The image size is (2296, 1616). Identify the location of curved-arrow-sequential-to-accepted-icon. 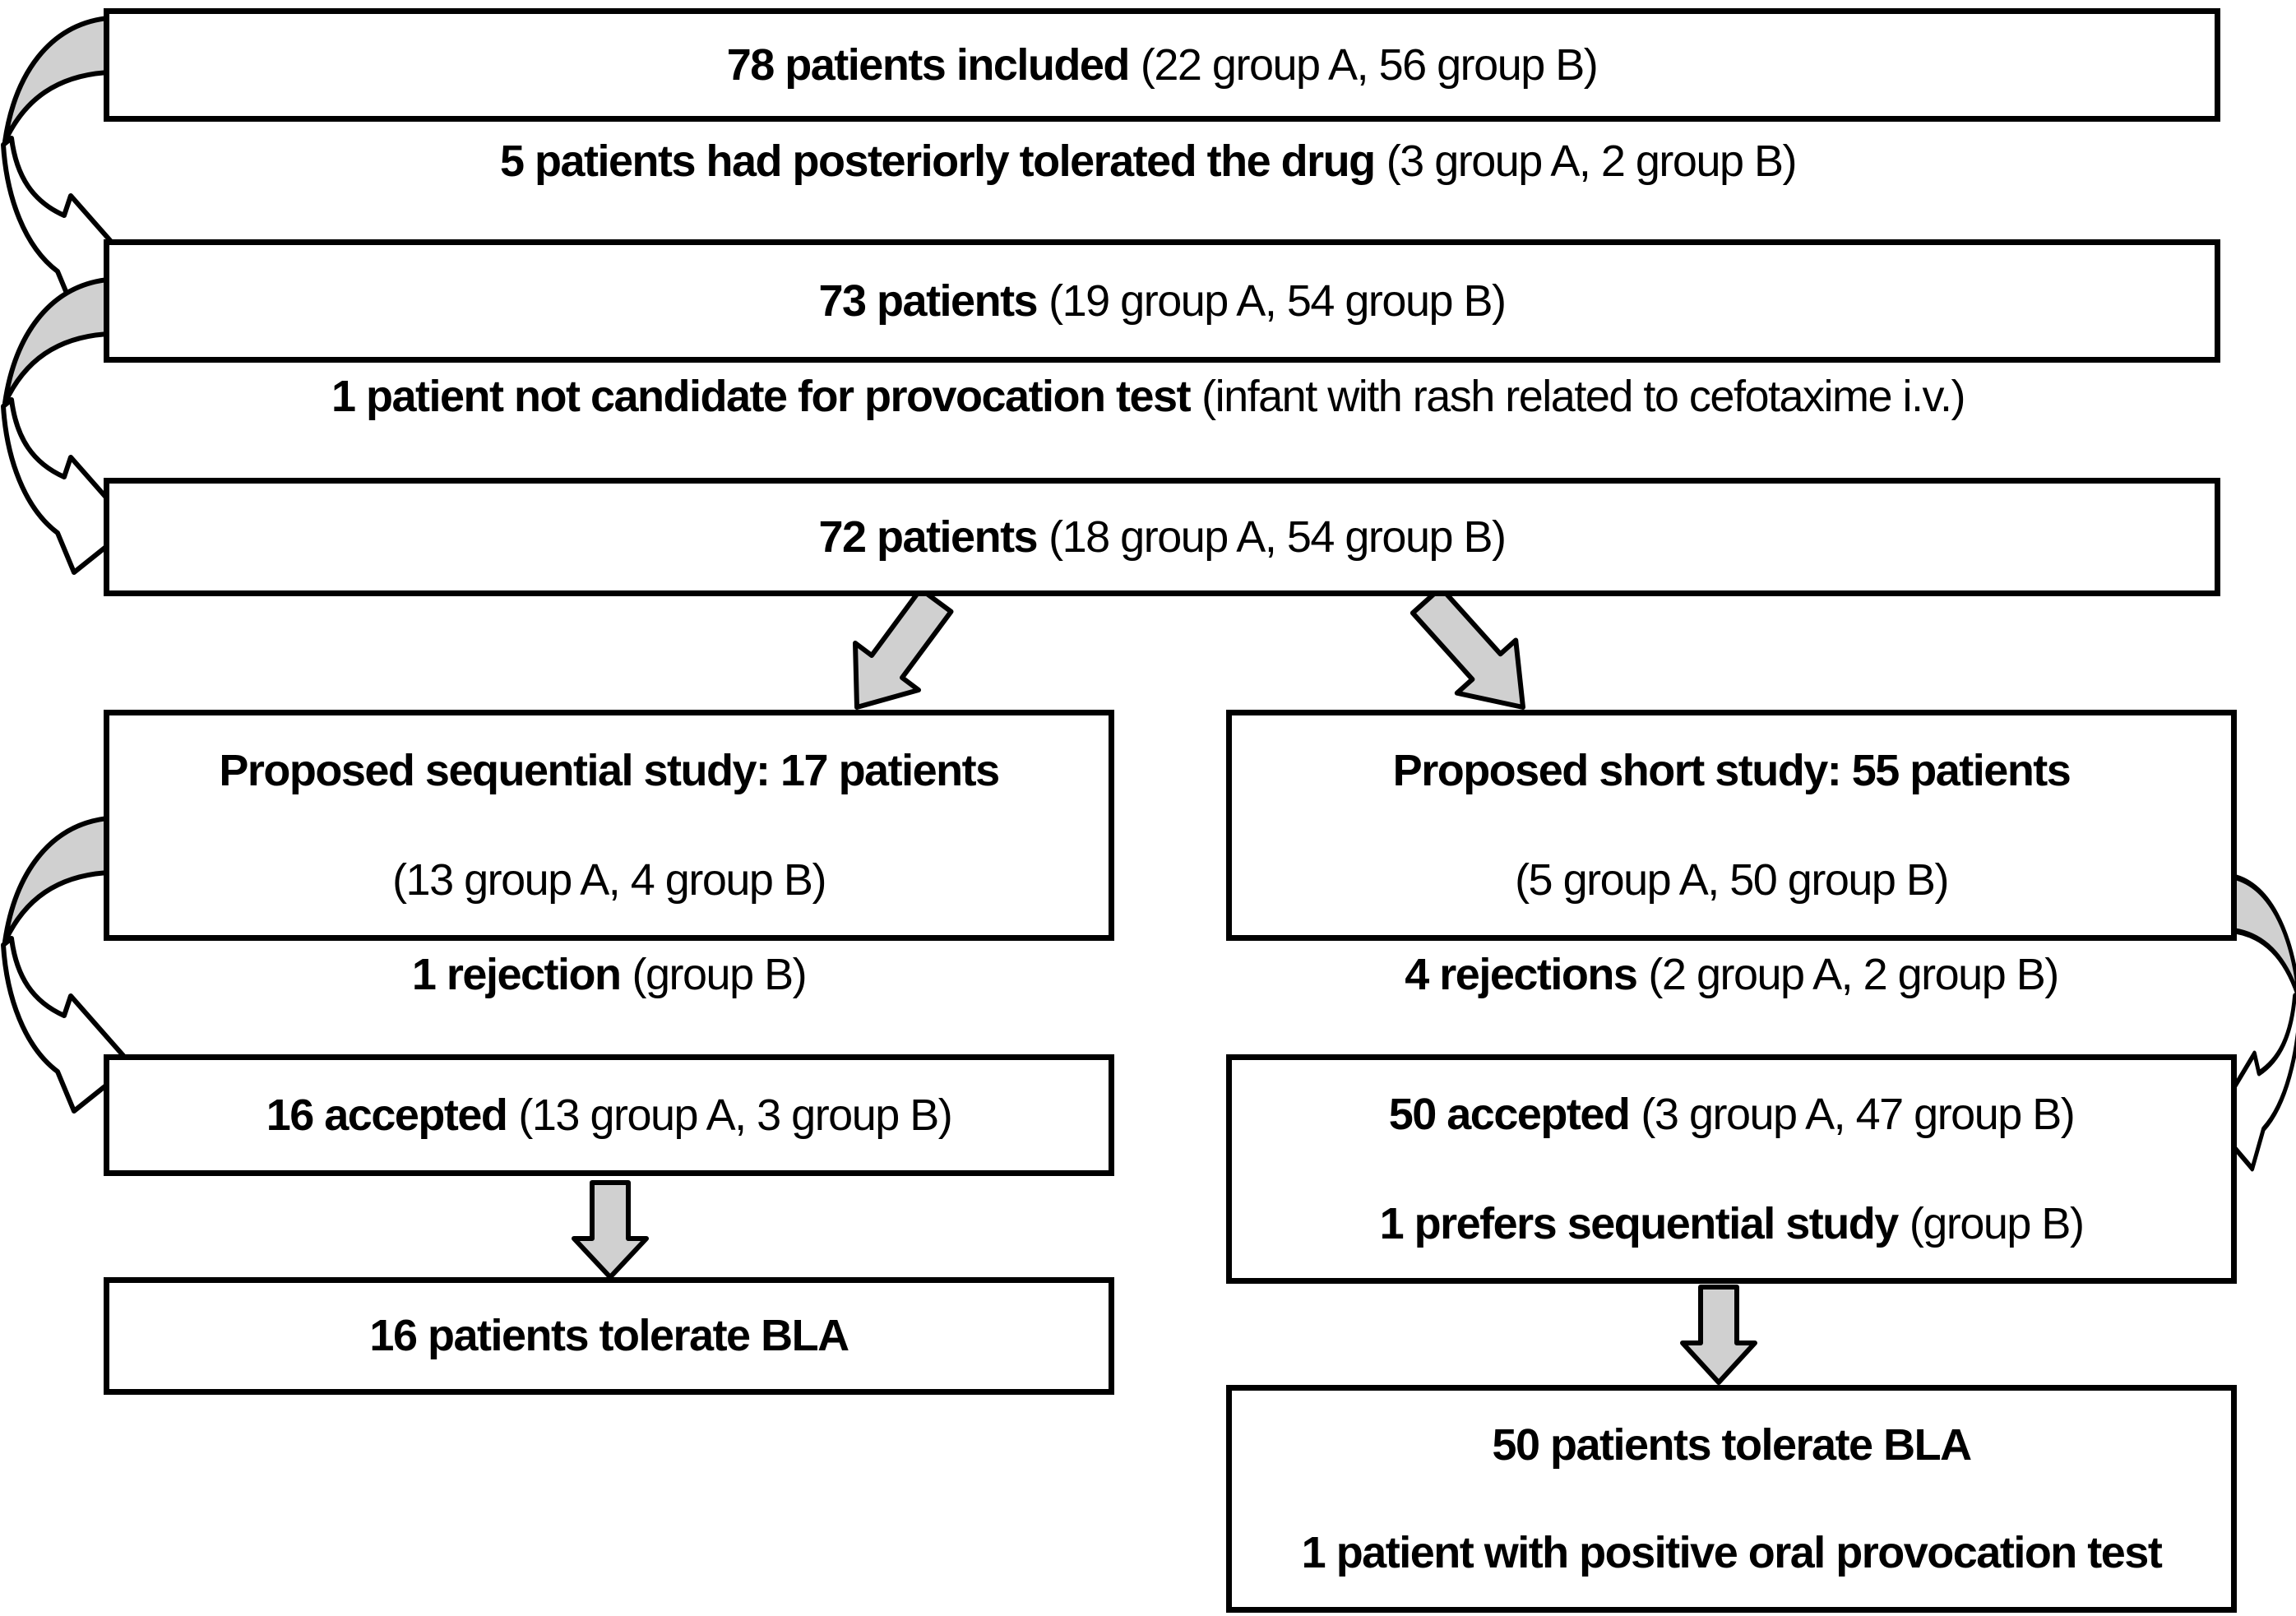
(67, 965).